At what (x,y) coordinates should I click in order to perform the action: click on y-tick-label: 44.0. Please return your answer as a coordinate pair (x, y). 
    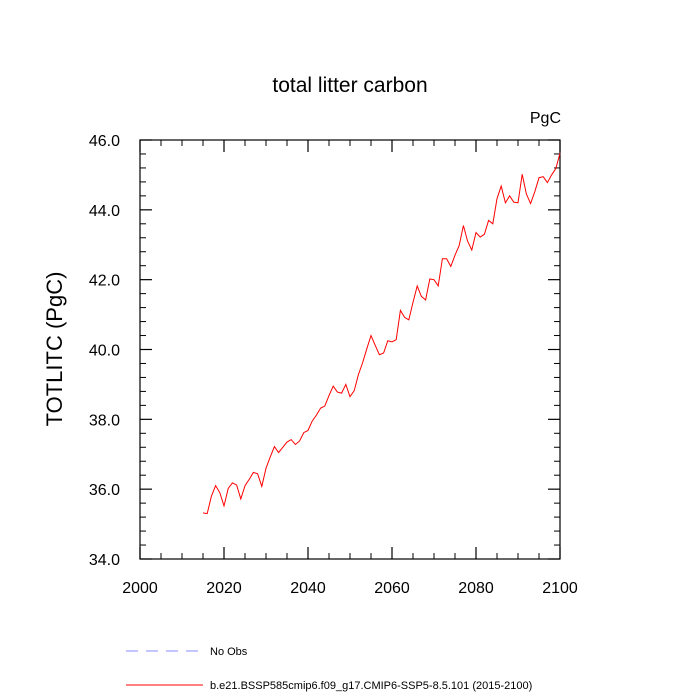
    Looking at the image, I should click on (104, 211).